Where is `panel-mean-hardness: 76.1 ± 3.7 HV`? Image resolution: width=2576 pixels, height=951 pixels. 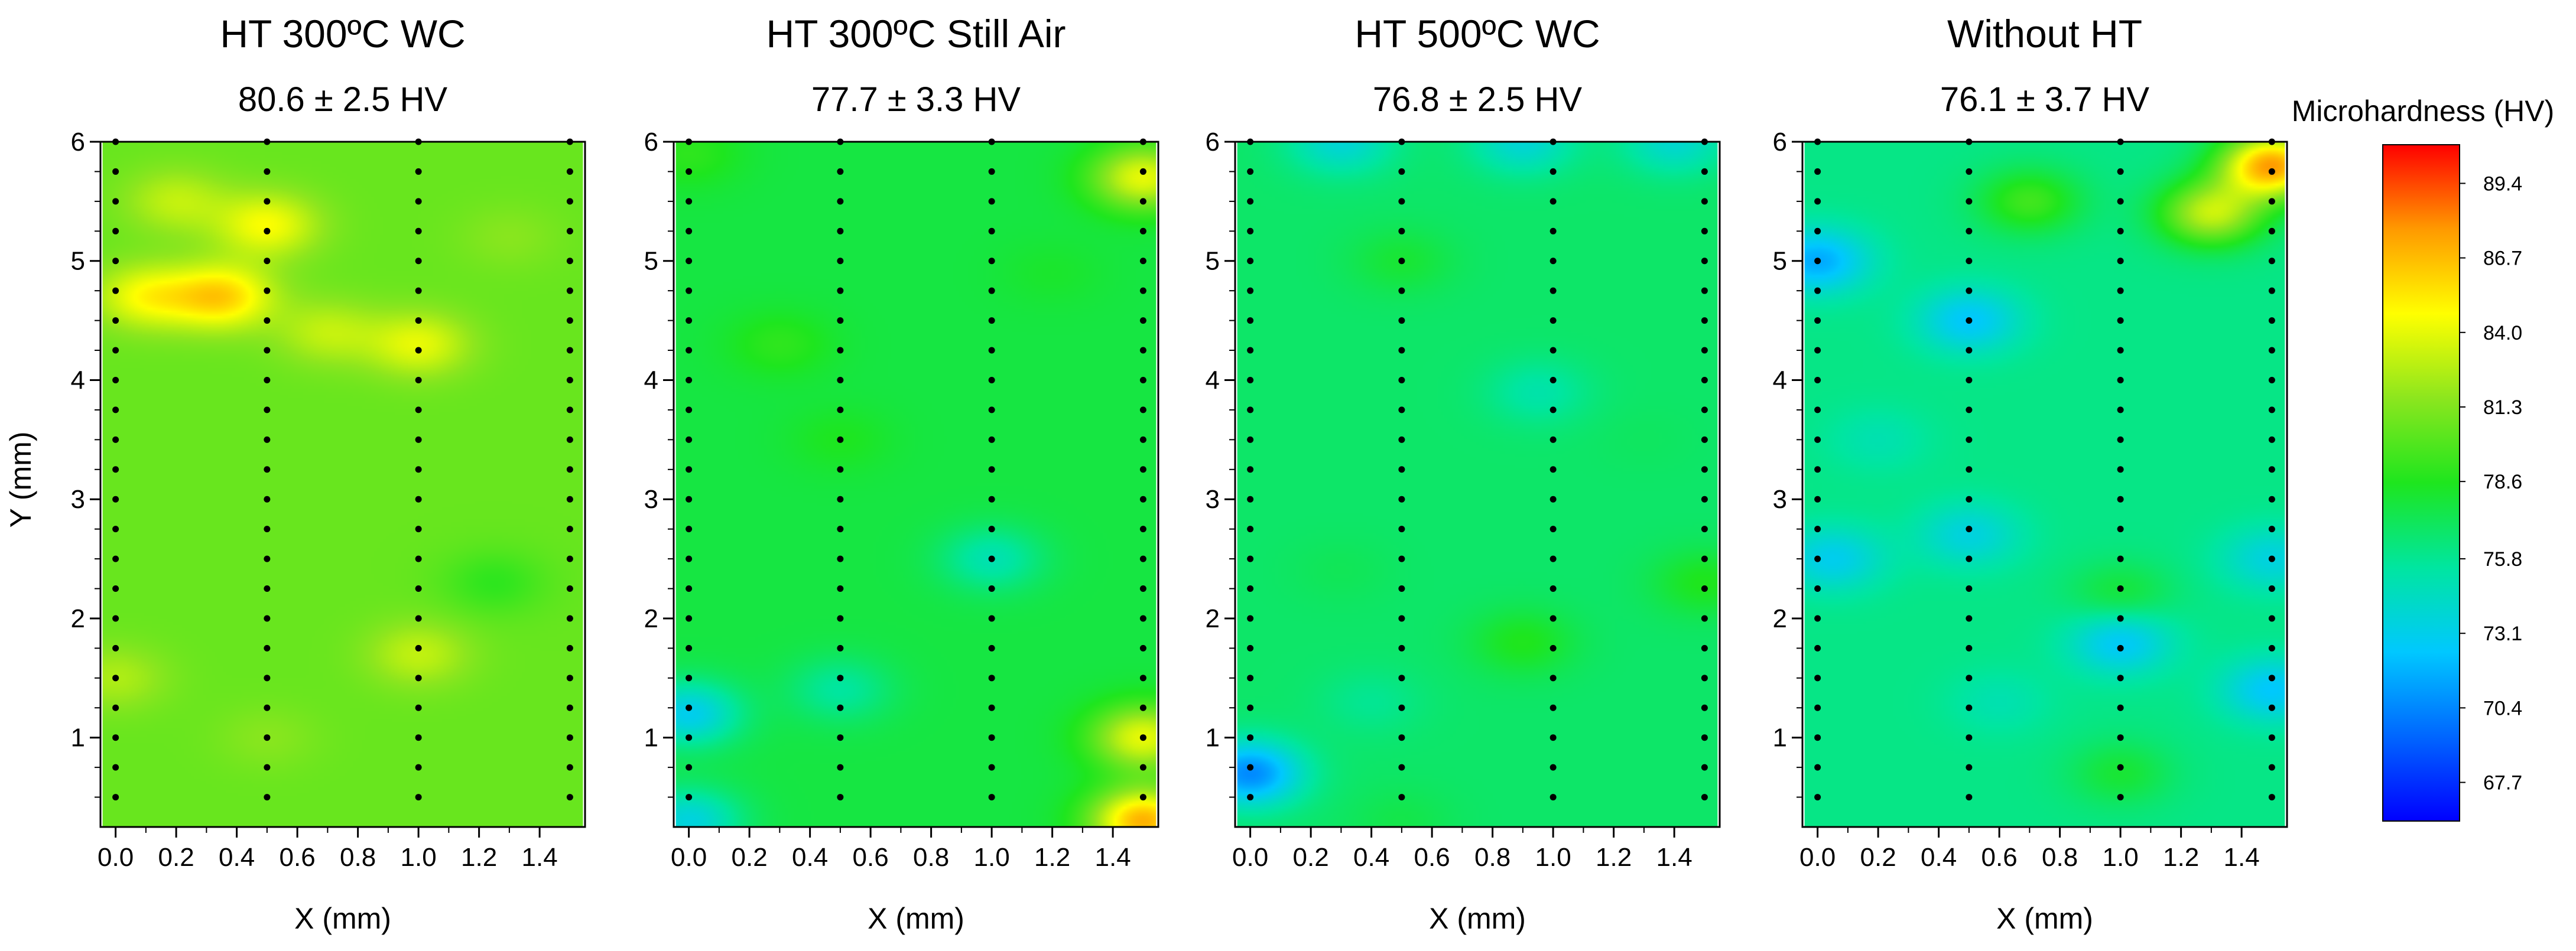
panel-mean-hardness: 76.1 ± 3.7 HV is located at coordinates (2045, 99).